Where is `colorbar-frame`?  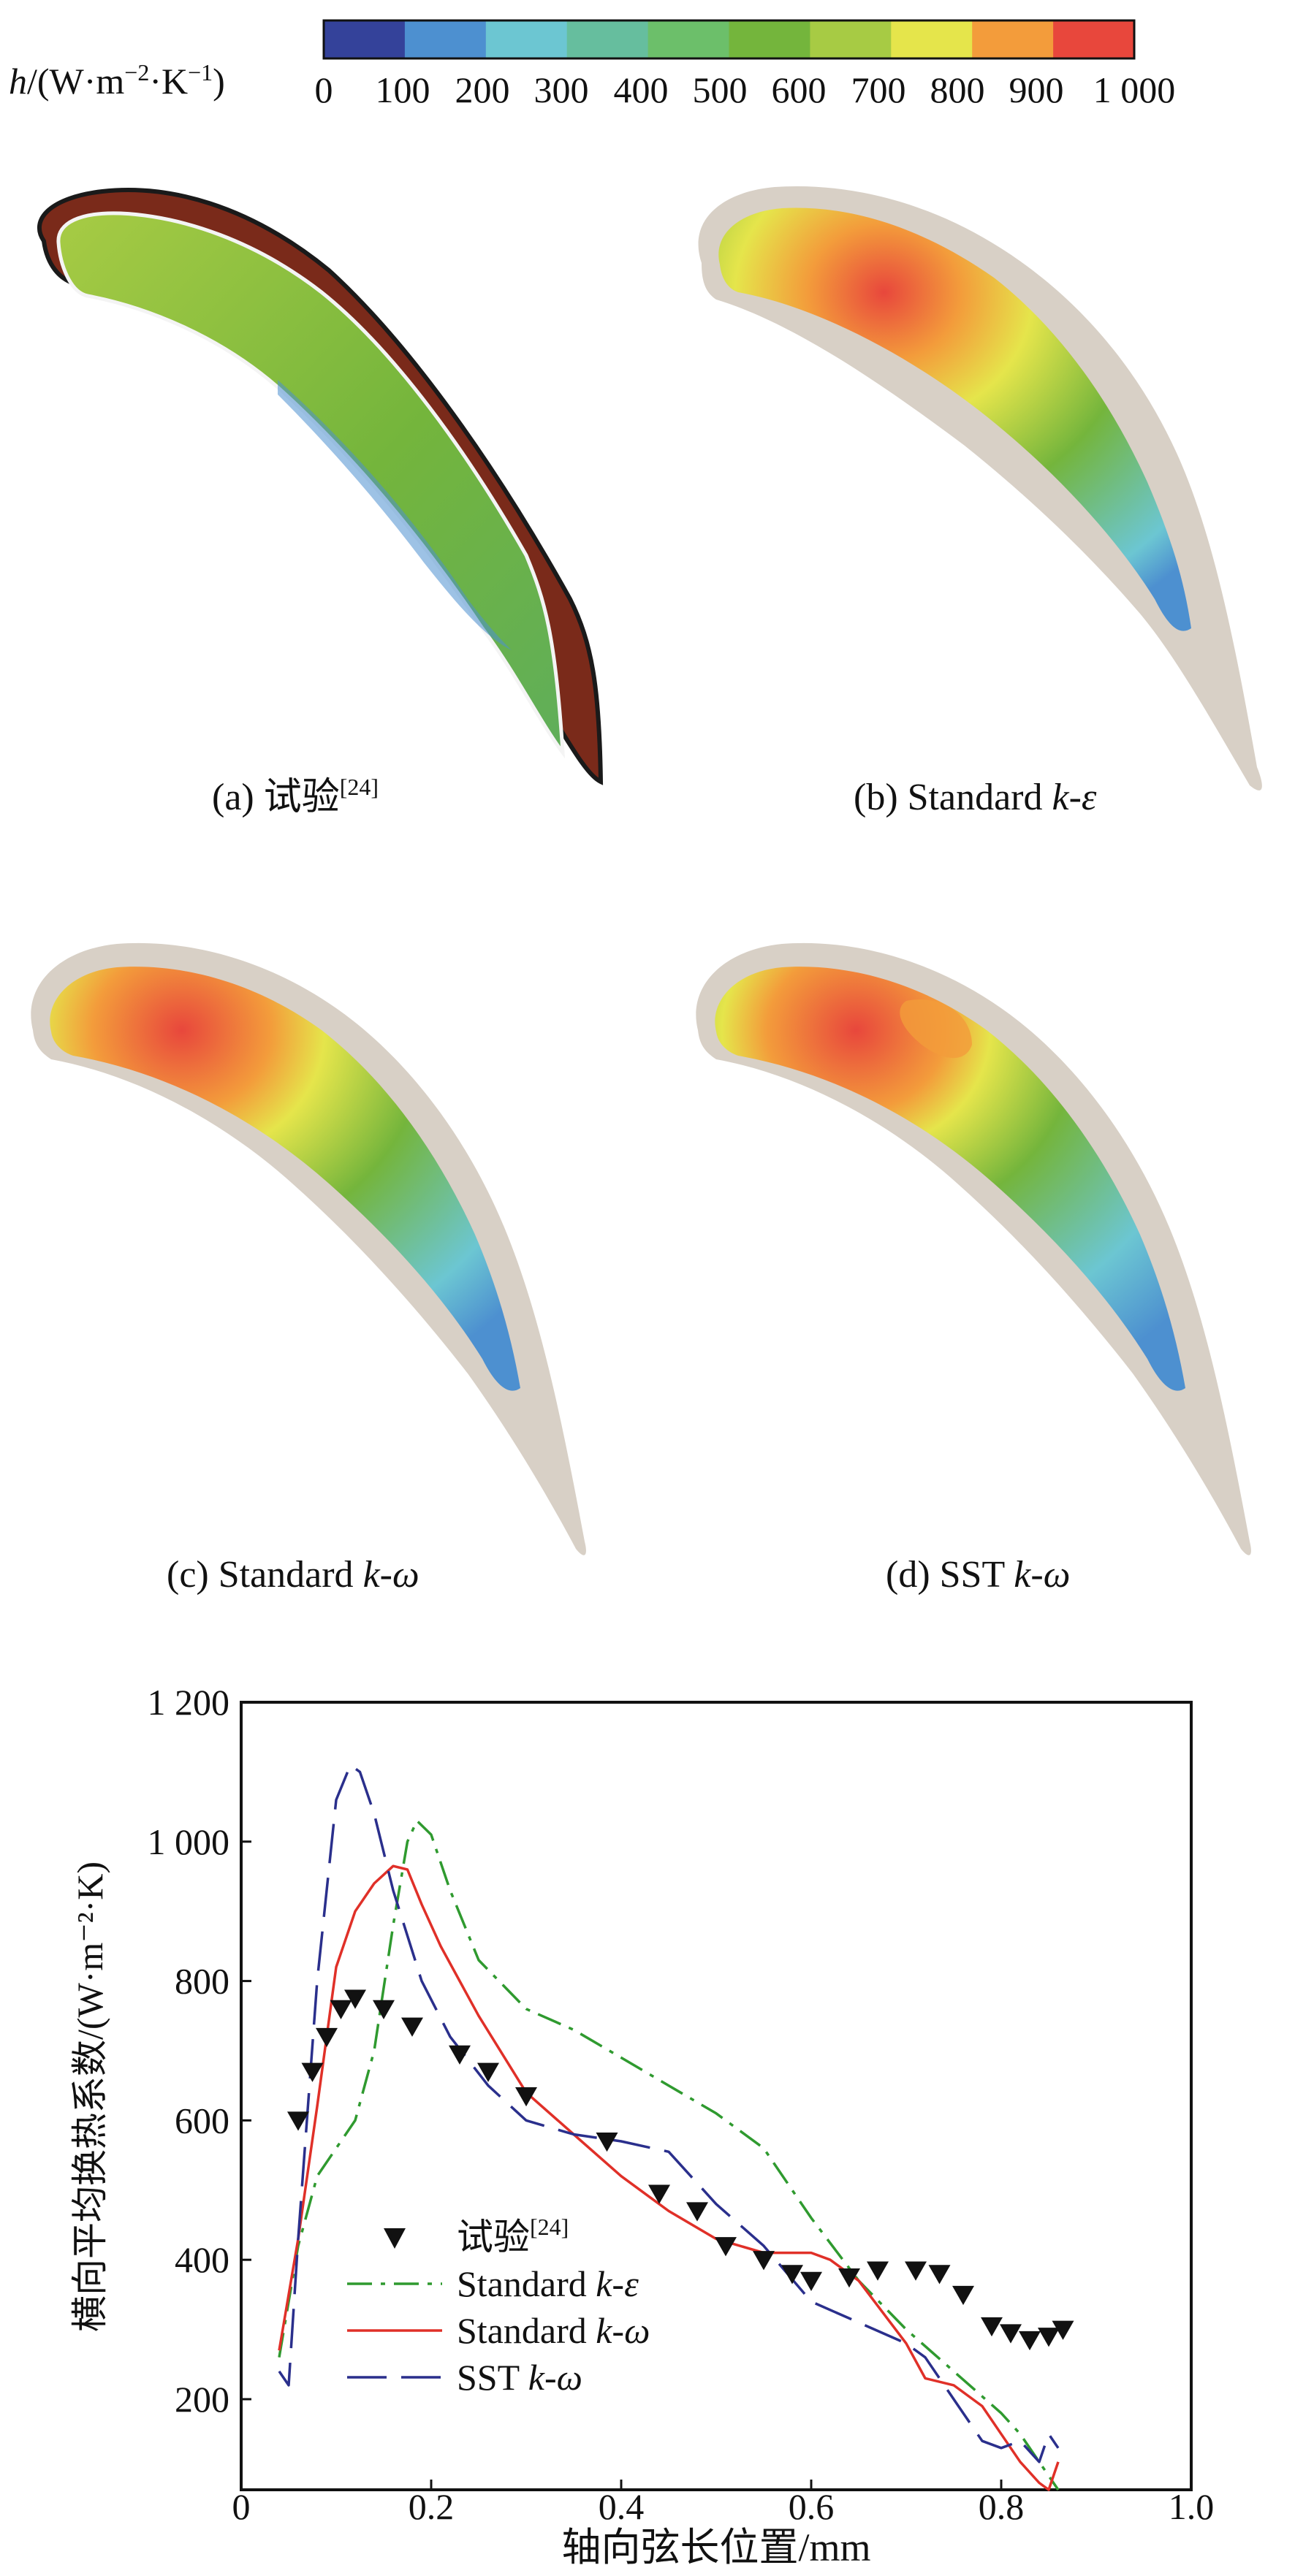
colorbar-frame is located at coordinates (729, 40).